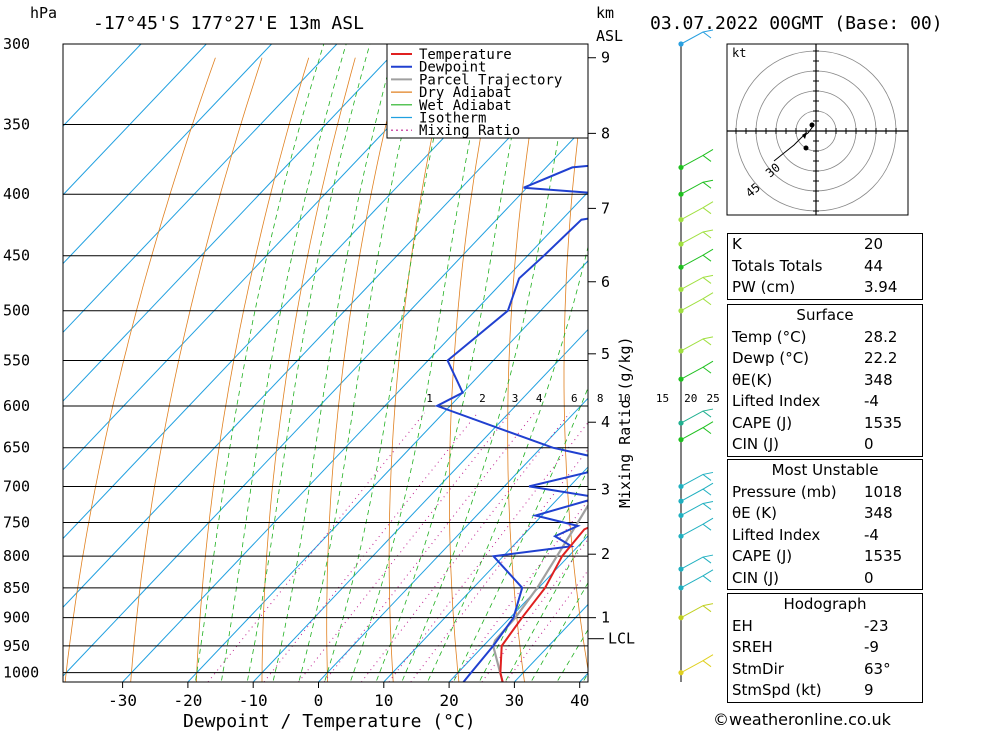 This screenshot has height=733, width=1000. Describe the element at coordinates (16, 588) in the screenshot. I see `pressure-tick-label: 850` at that location.